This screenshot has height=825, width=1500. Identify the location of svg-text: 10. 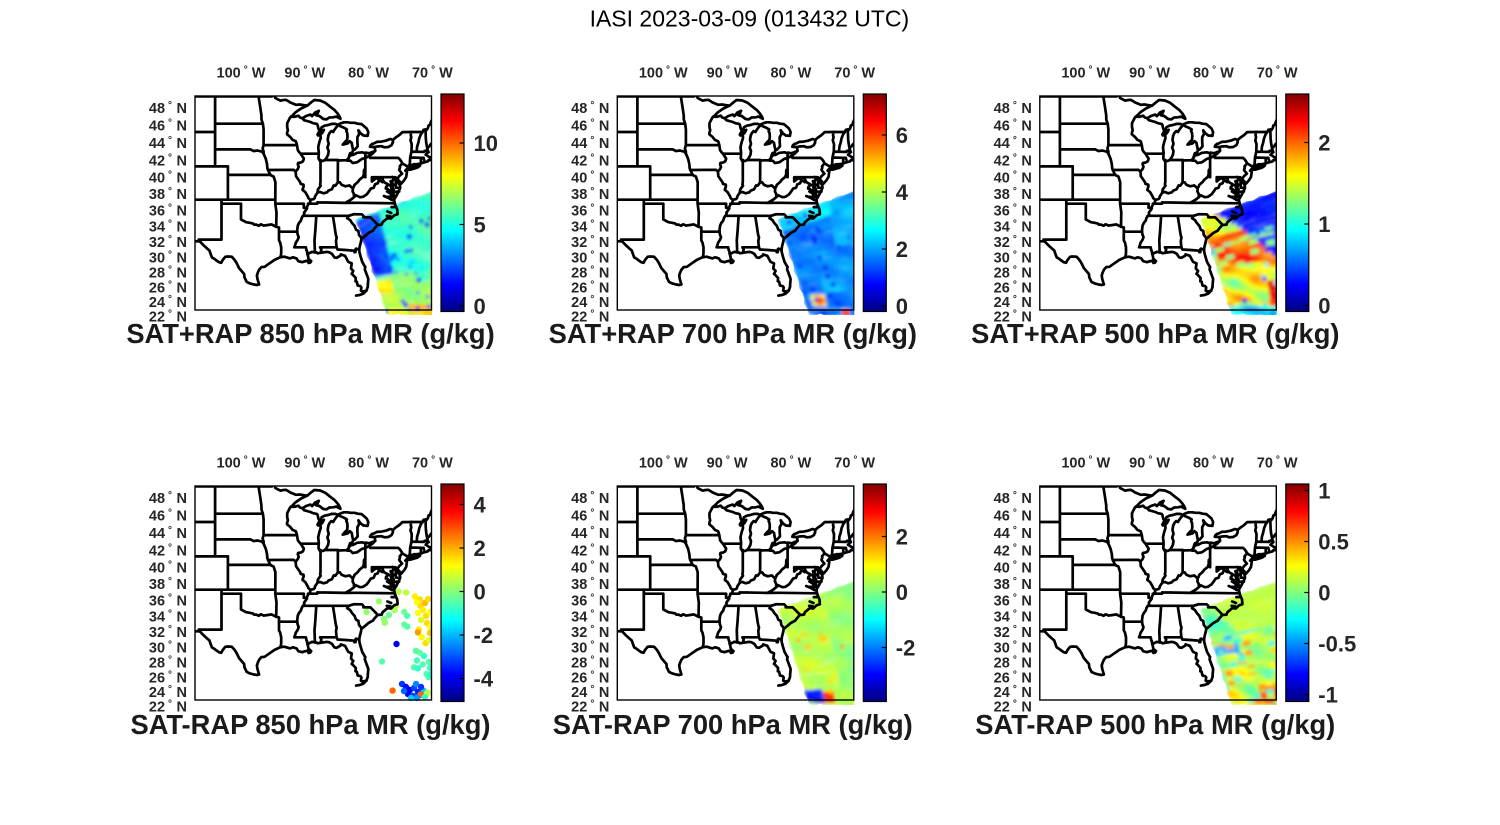
(486, 143).